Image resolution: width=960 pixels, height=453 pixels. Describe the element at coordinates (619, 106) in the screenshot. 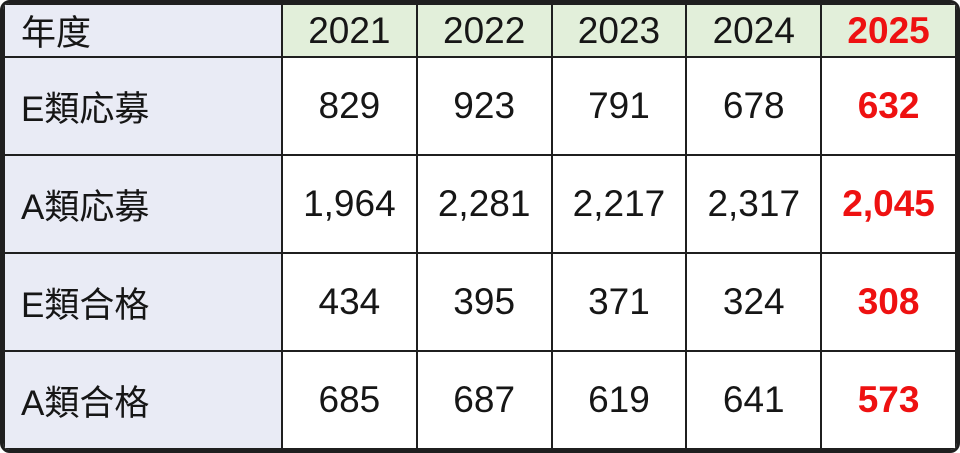

I see `value-cell: 791` at that location.